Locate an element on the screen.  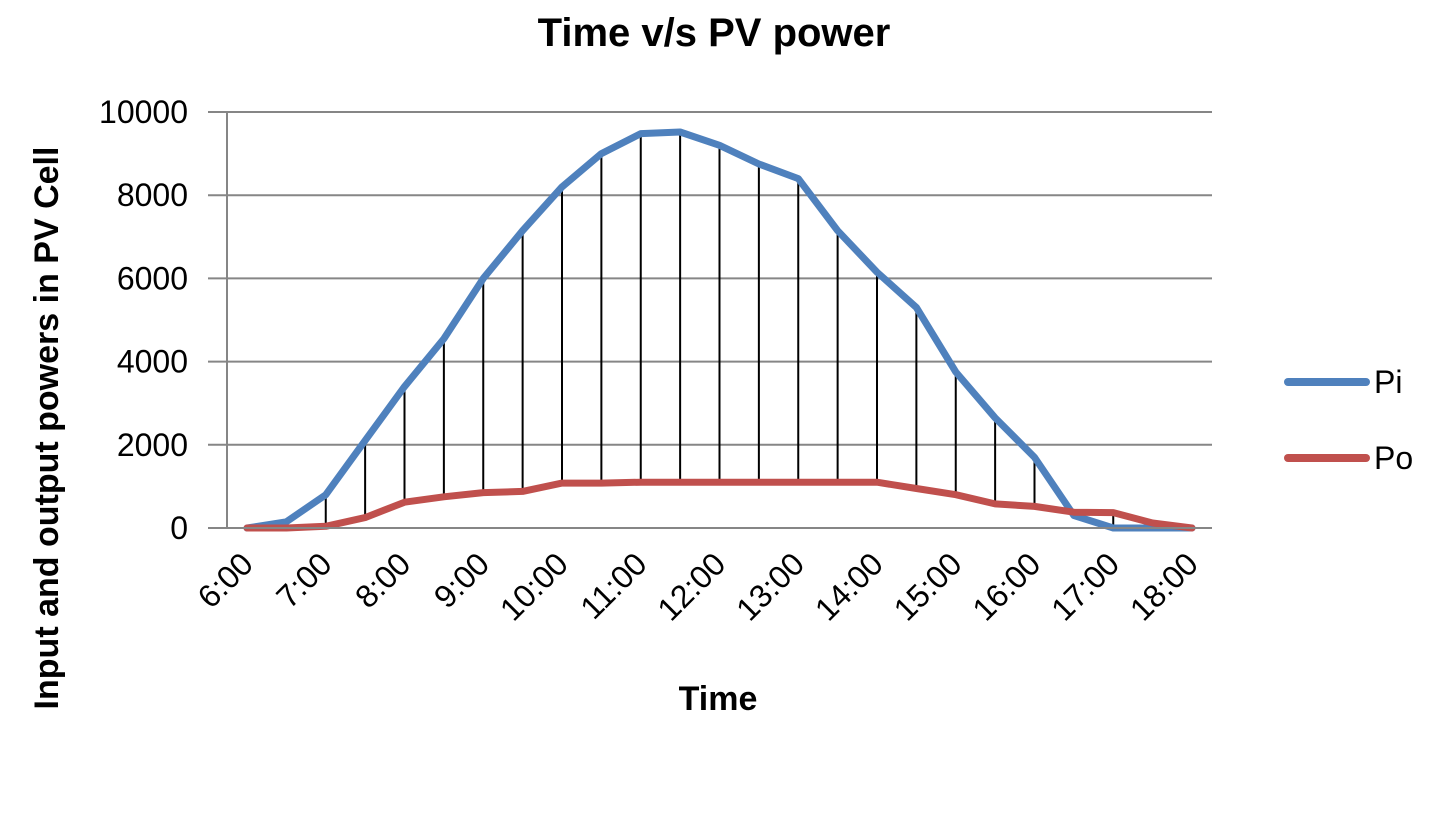
x-tick-label: 12:00 is located at coordinates (691, 586).